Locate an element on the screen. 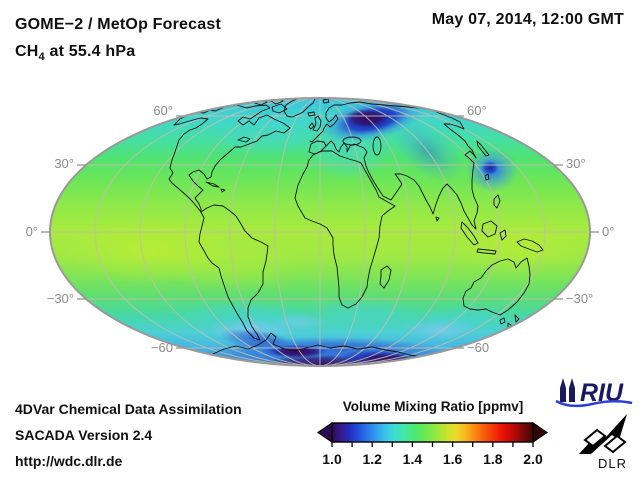 The width and height of the screenshot is (640, 480). colorbar-tick-labels: 1.0 1.2 1.4 1.6 1.8 2.0 is located at coordinates (432, 459).